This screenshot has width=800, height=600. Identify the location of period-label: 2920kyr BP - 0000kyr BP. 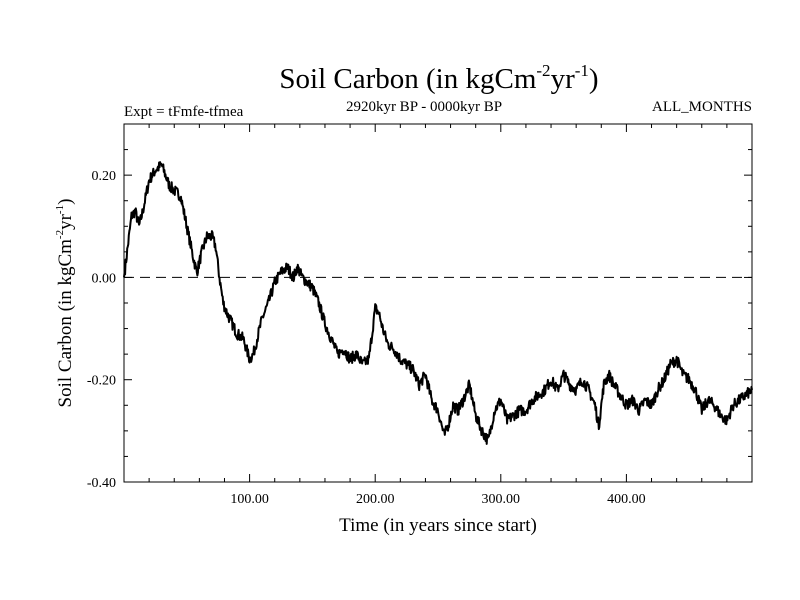
(424, 107).